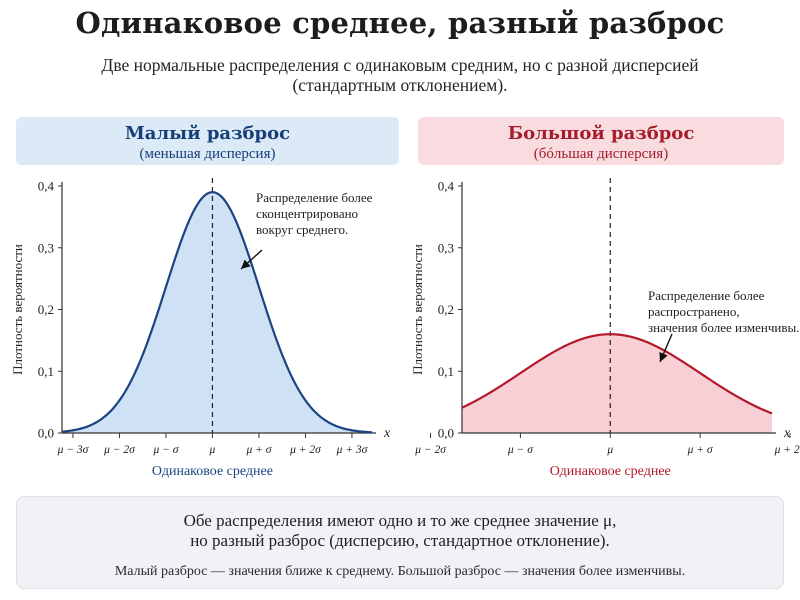 This screenshot has width=800, height=600. I want to click on left-x-tick-label: μ + 3σ, so click(352, 450).